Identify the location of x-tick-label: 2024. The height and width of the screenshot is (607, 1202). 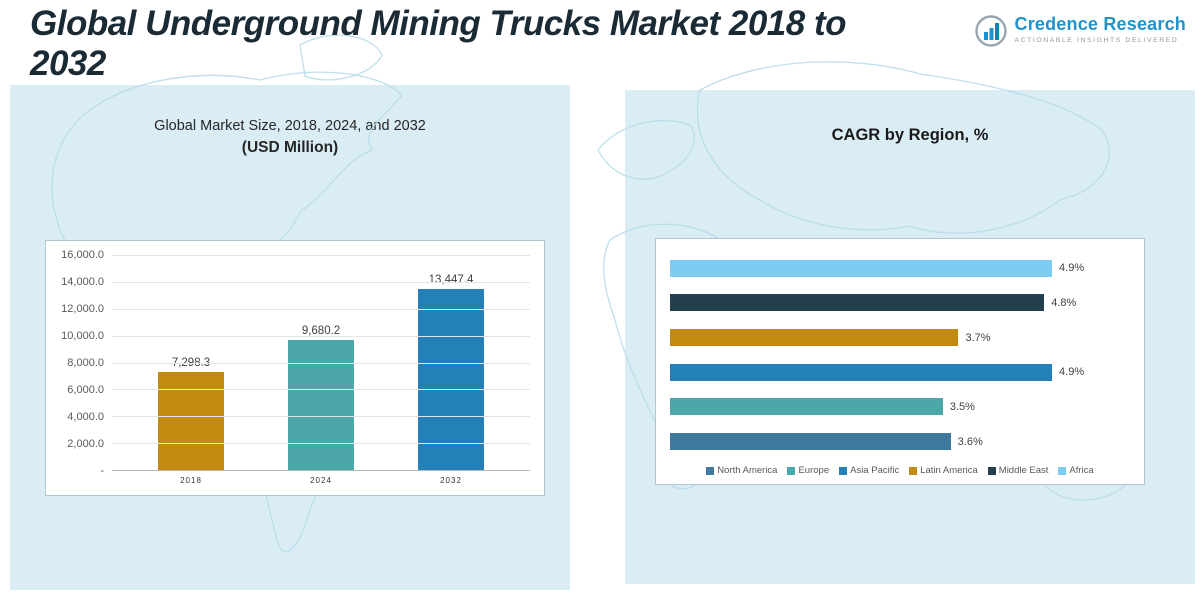
(321, 480).